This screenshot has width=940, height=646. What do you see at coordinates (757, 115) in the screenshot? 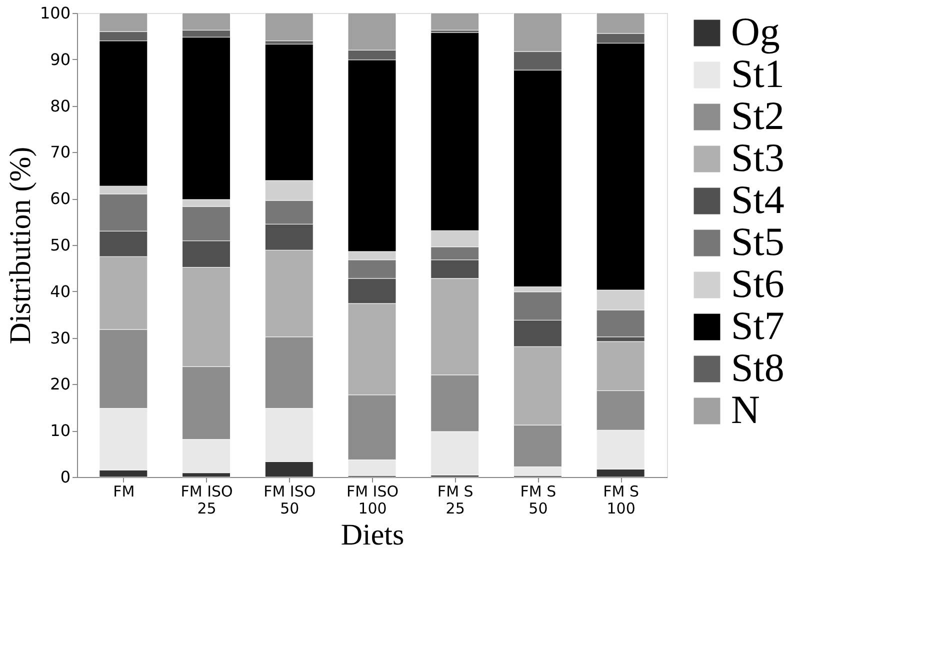
I see `legend-label: St2` at bounding box center [757, 115].